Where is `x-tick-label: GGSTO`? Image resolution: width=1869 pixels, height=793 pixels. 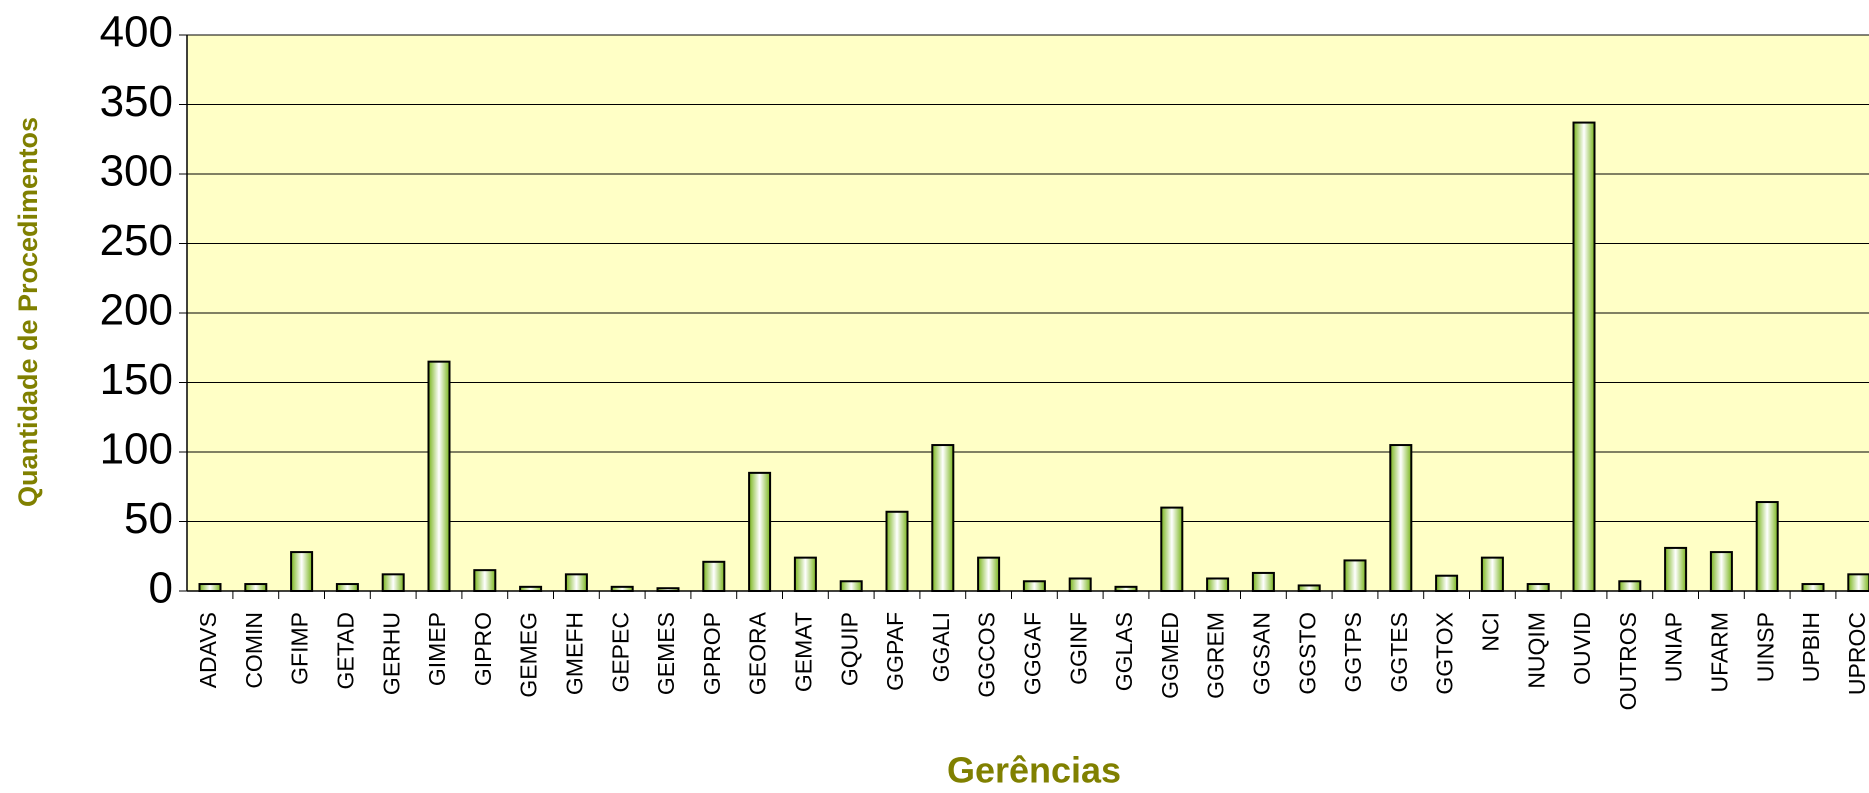 x-tick-label: GGSTO is located at coordinates (1307, 653).